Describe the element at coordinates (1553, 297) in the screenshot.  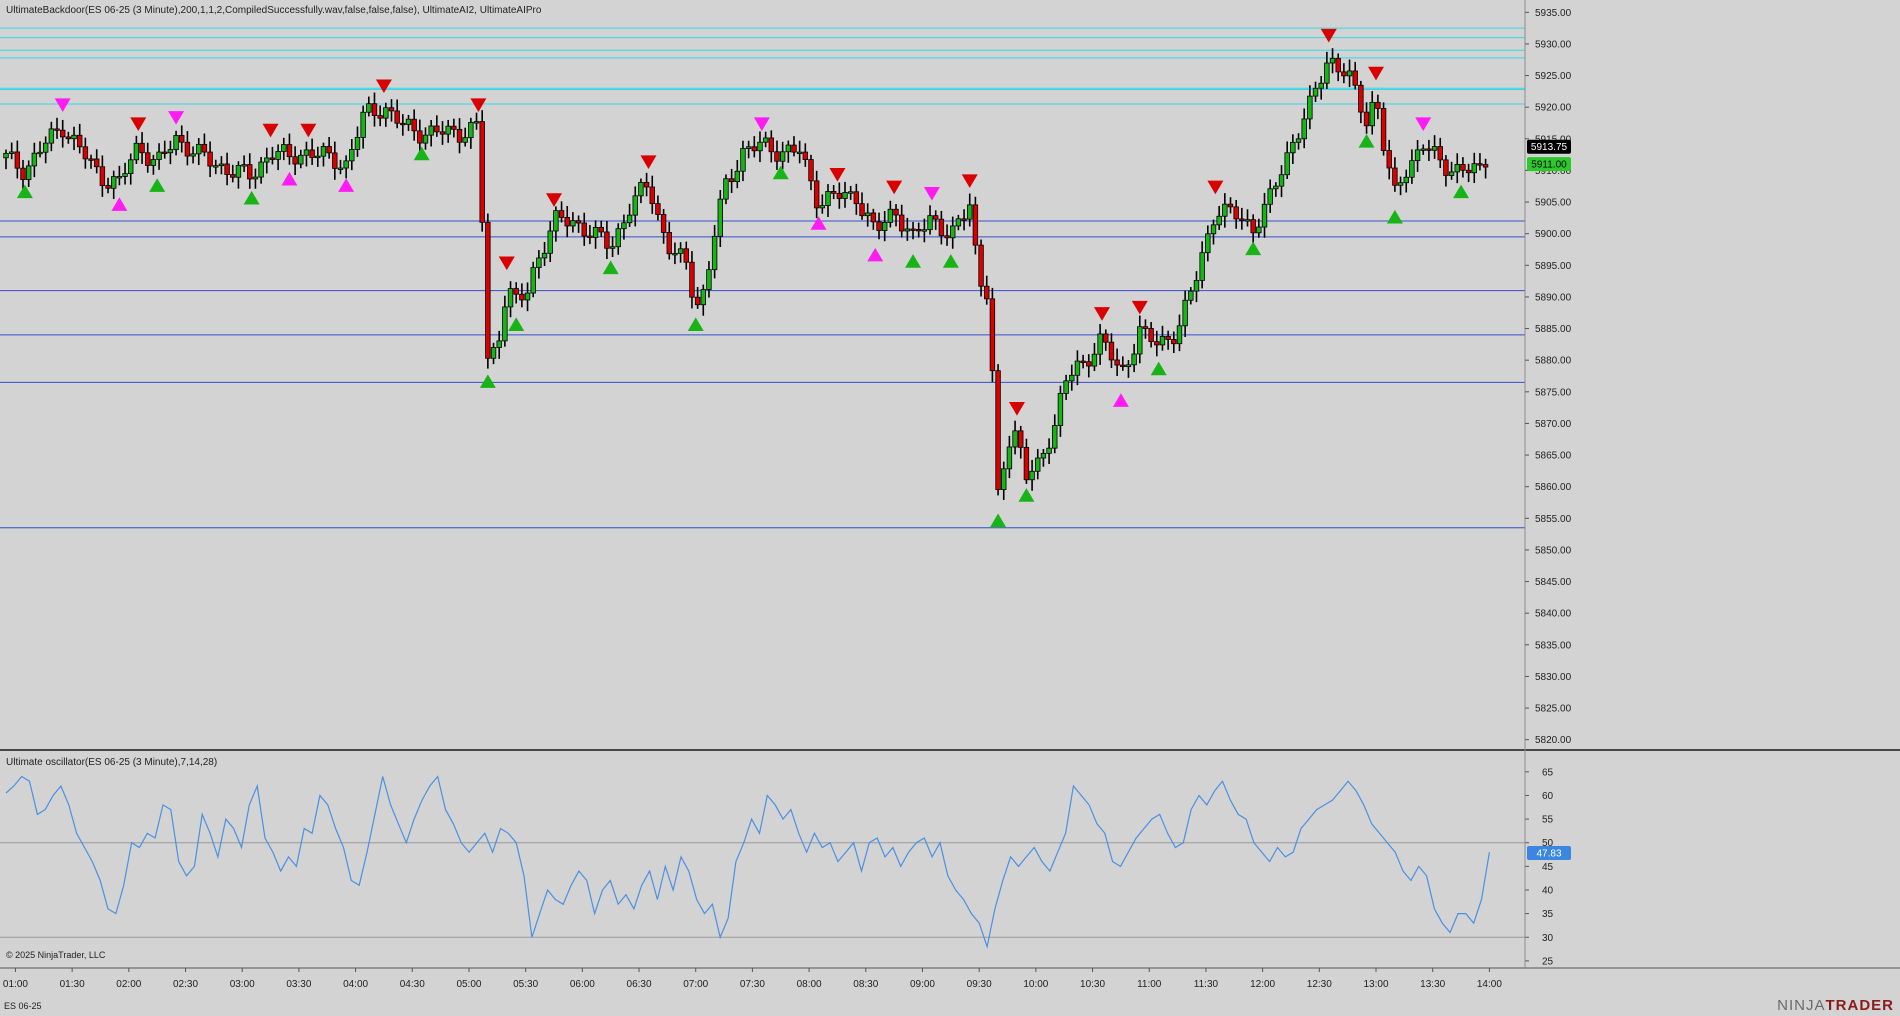
I see `price-tick-label: 5890.00` at that location.